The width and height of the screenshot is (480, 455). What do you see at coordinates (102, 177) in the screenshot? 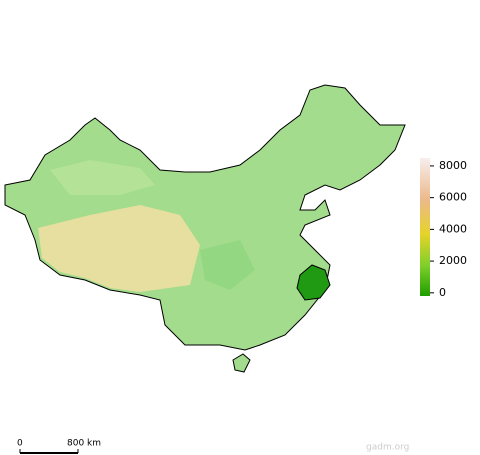
I see `basin` at bounding box center [102, 177].